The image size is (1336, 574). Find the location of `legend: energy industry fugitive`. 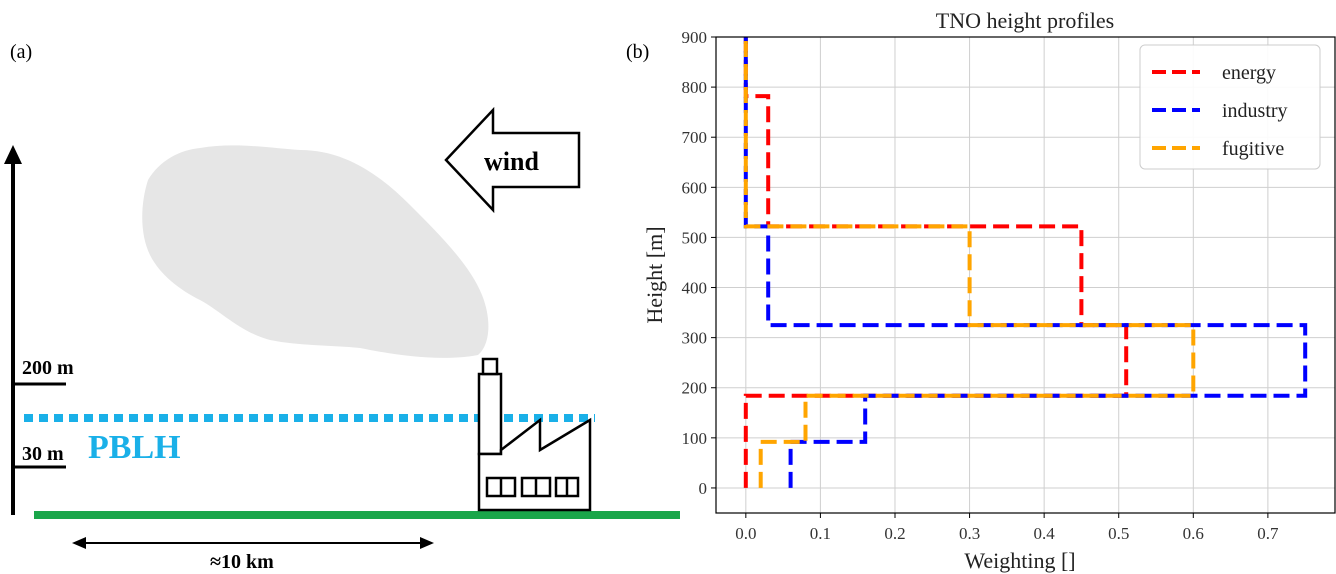

legend: energy industry fugitive is located at coordinates (1230, 107).